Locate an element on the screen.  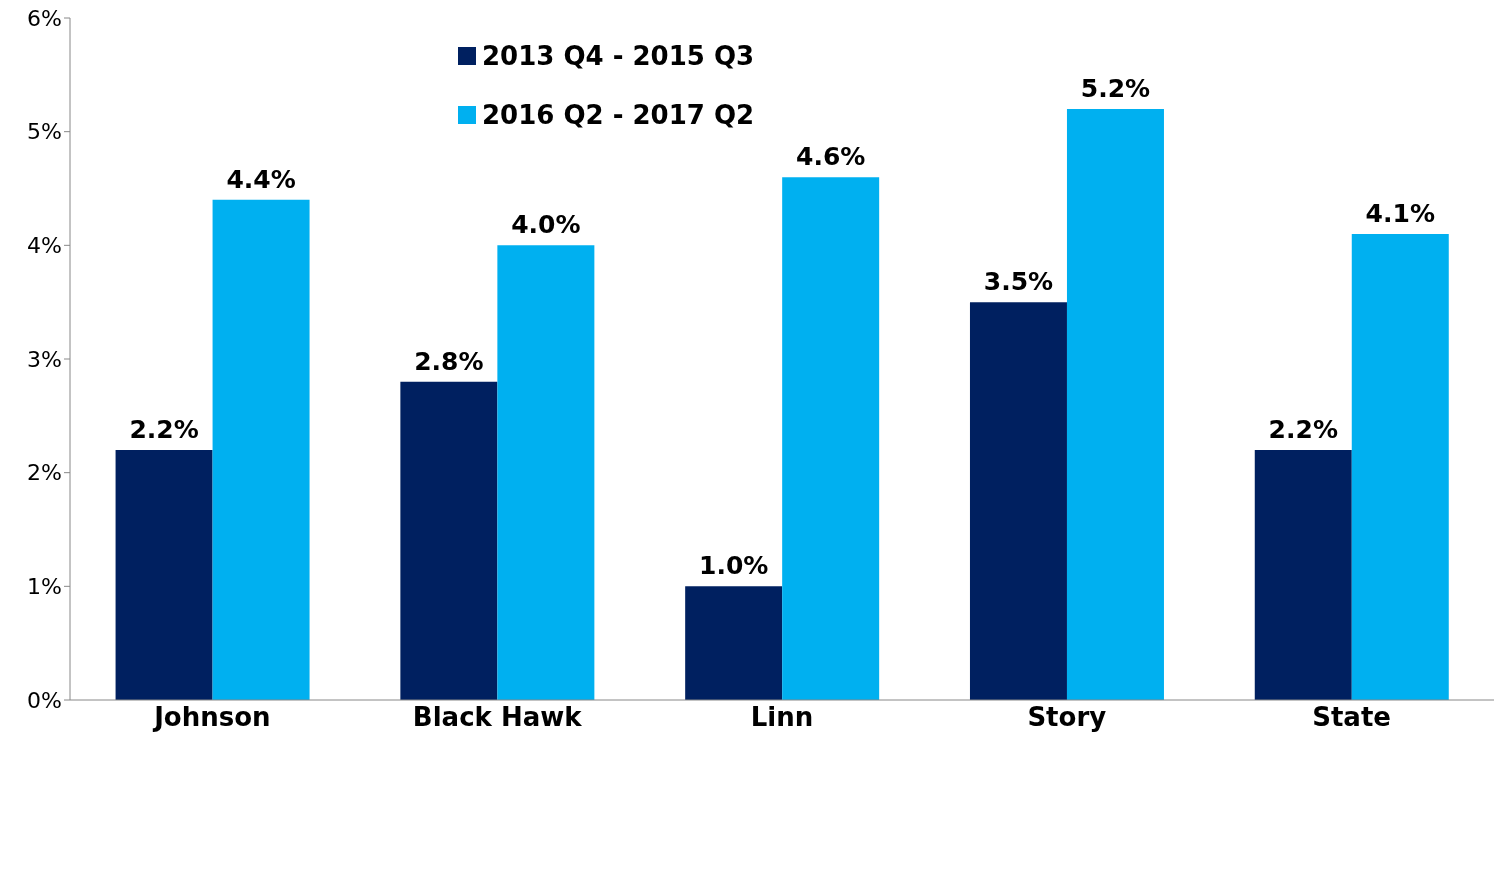
x-tick-label: Johnson is located at coordinates (211, 717).